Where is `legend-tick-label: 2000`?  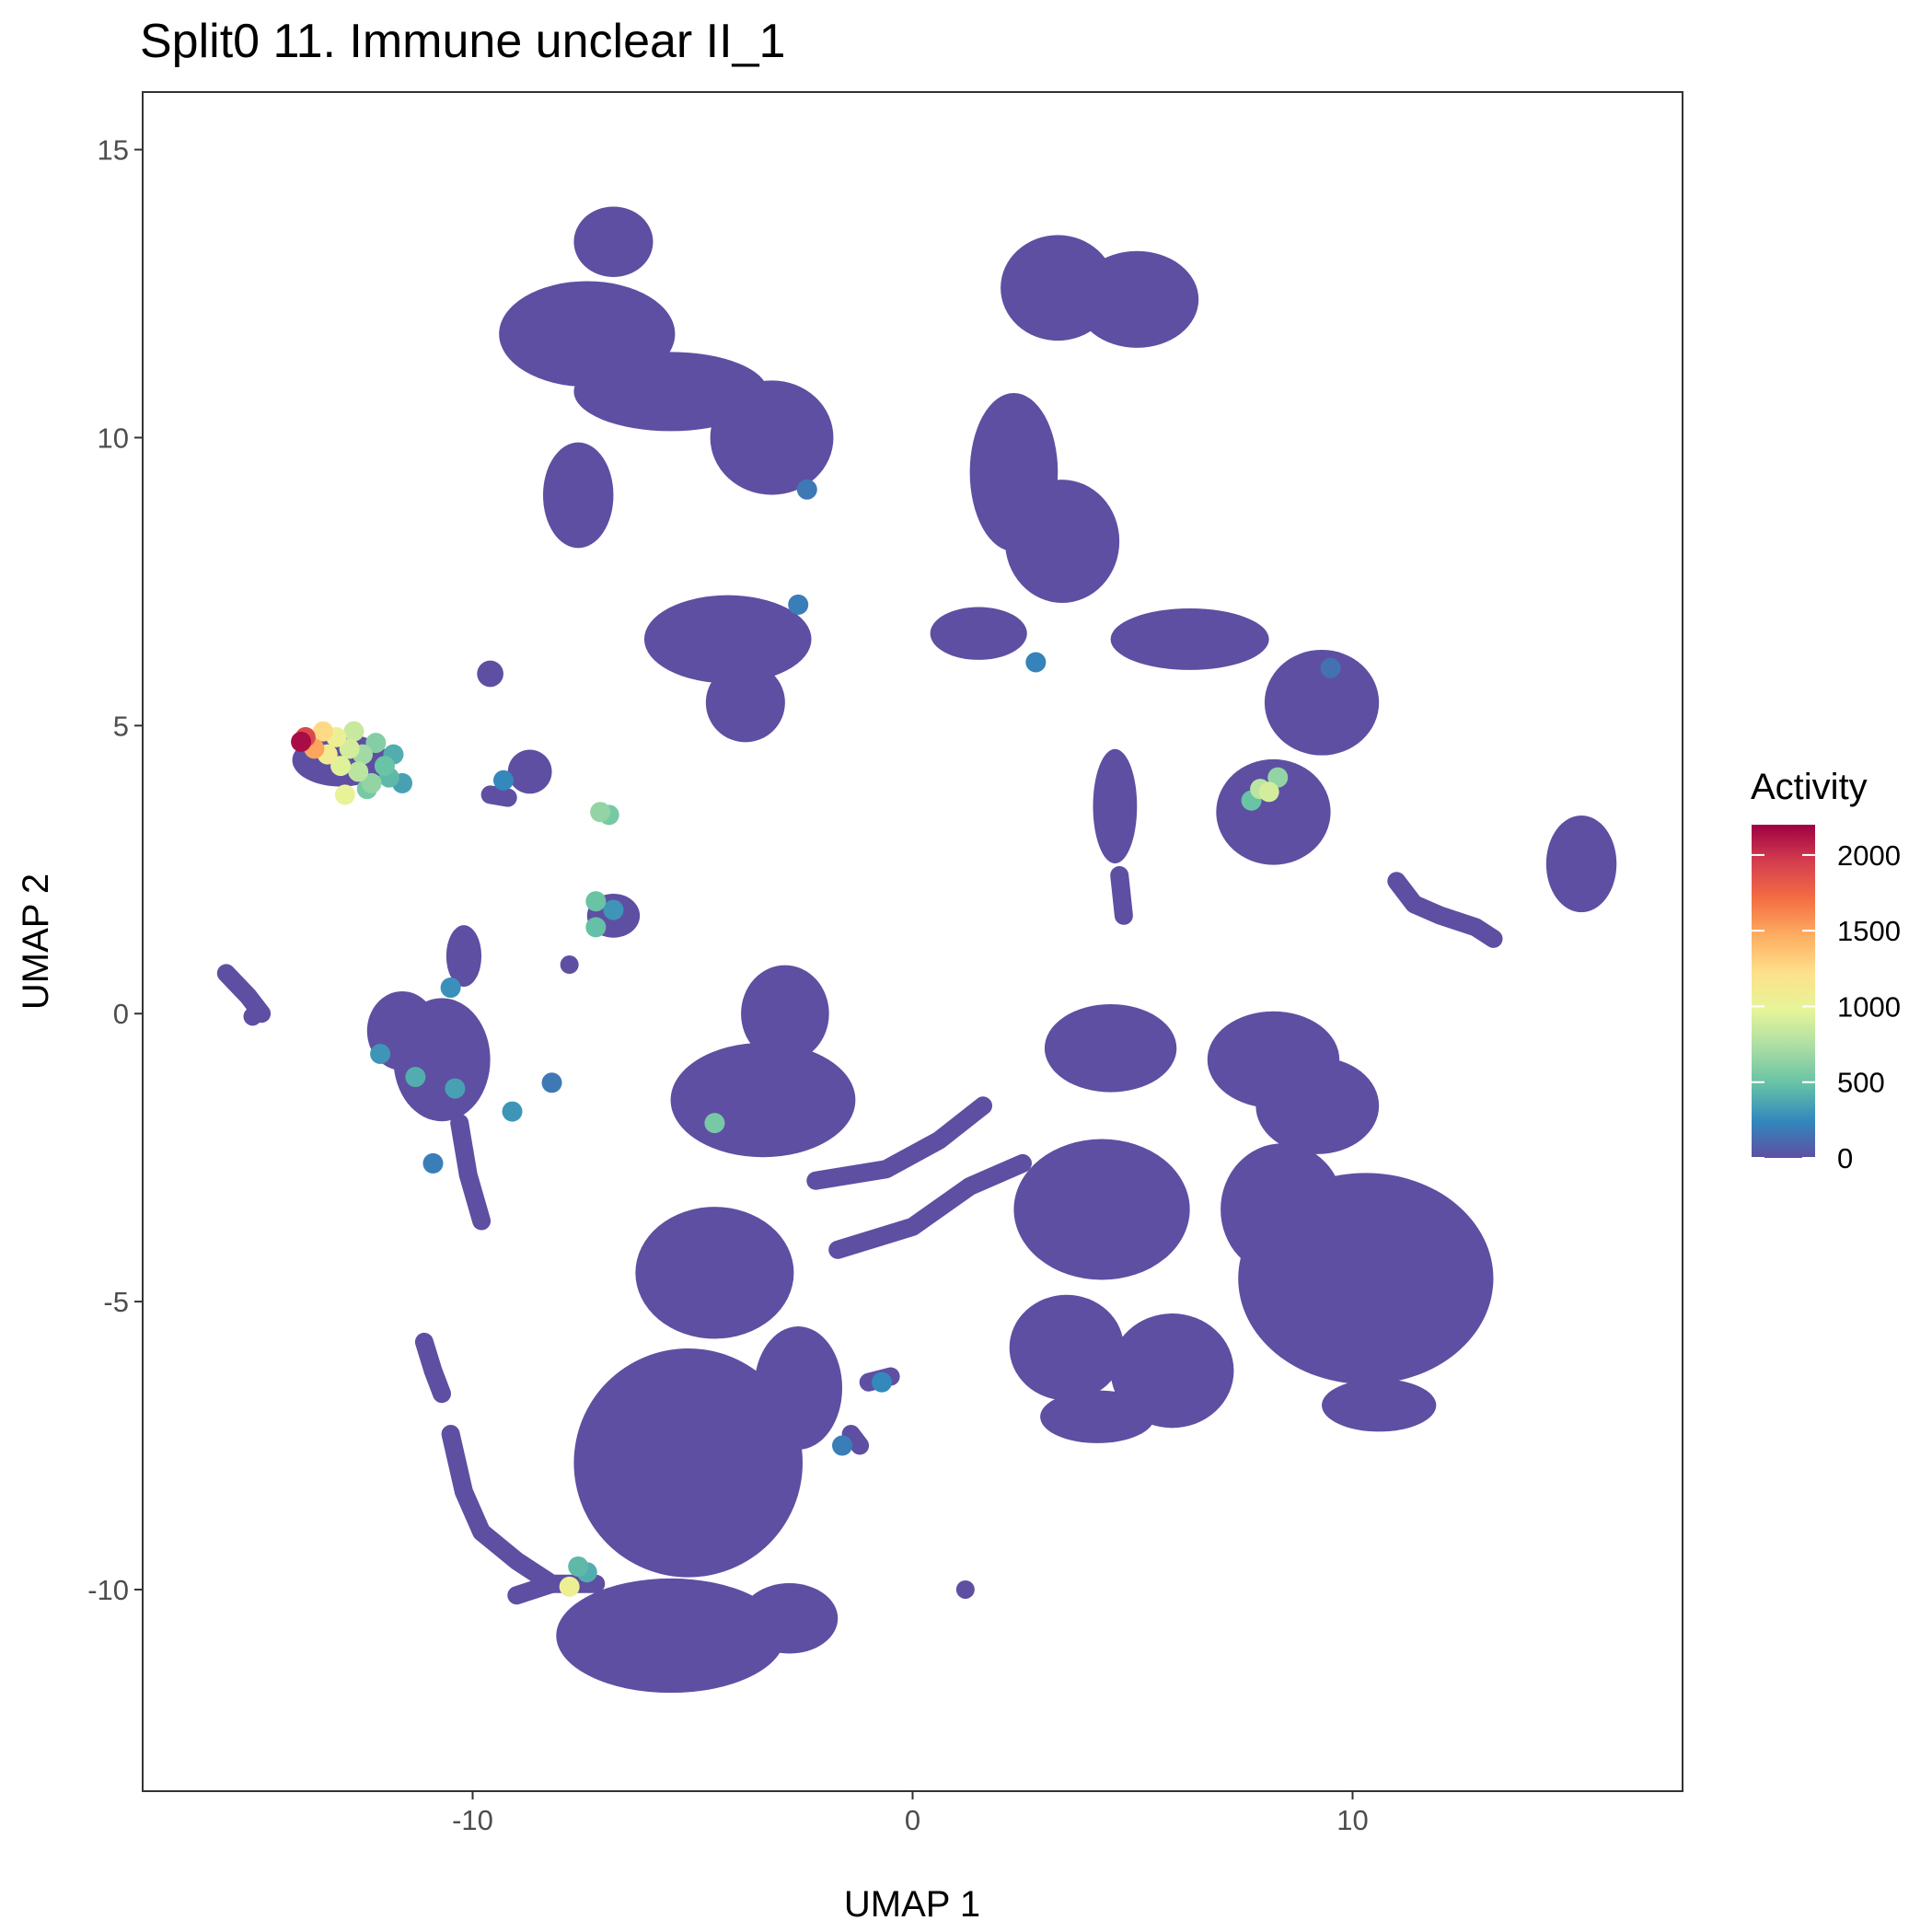 legend-tick-label: 2000 is located at coordinates (1869, 856).